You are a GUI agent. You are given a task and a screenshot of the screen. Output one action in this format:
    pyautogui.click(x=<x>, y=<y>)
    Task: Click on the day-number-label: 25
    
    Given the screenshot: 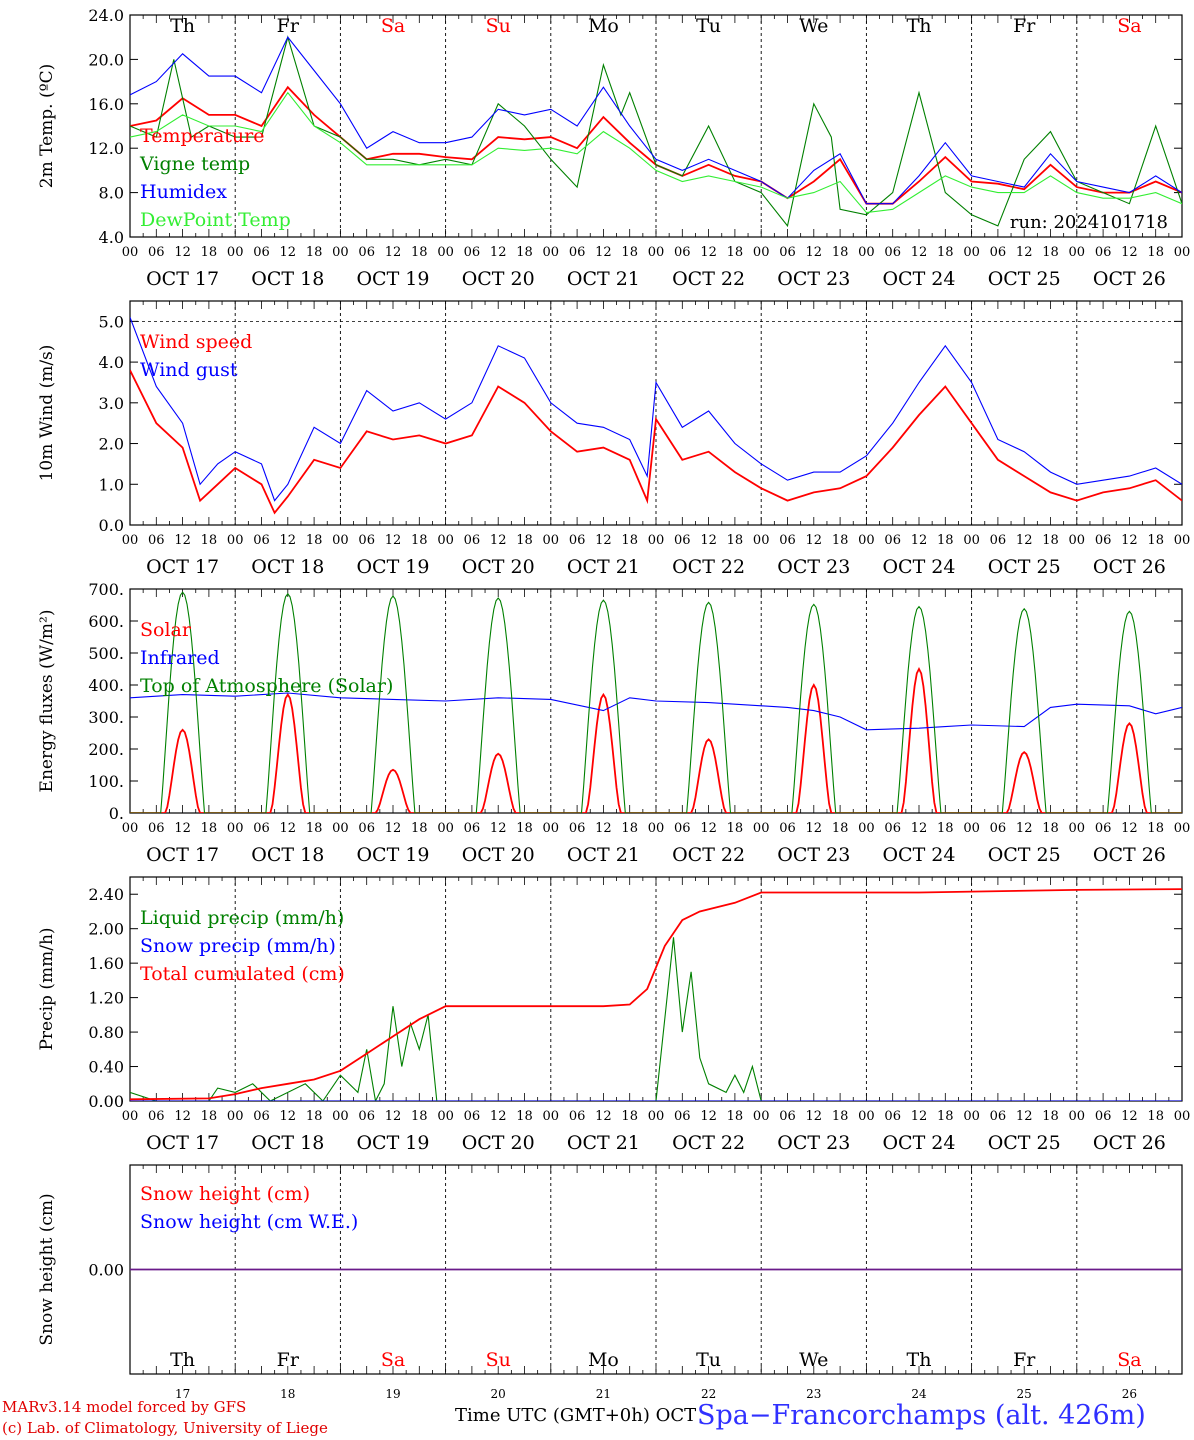 What is the action you would take?
    pyautogui.click(x=1024, y=1394)
    